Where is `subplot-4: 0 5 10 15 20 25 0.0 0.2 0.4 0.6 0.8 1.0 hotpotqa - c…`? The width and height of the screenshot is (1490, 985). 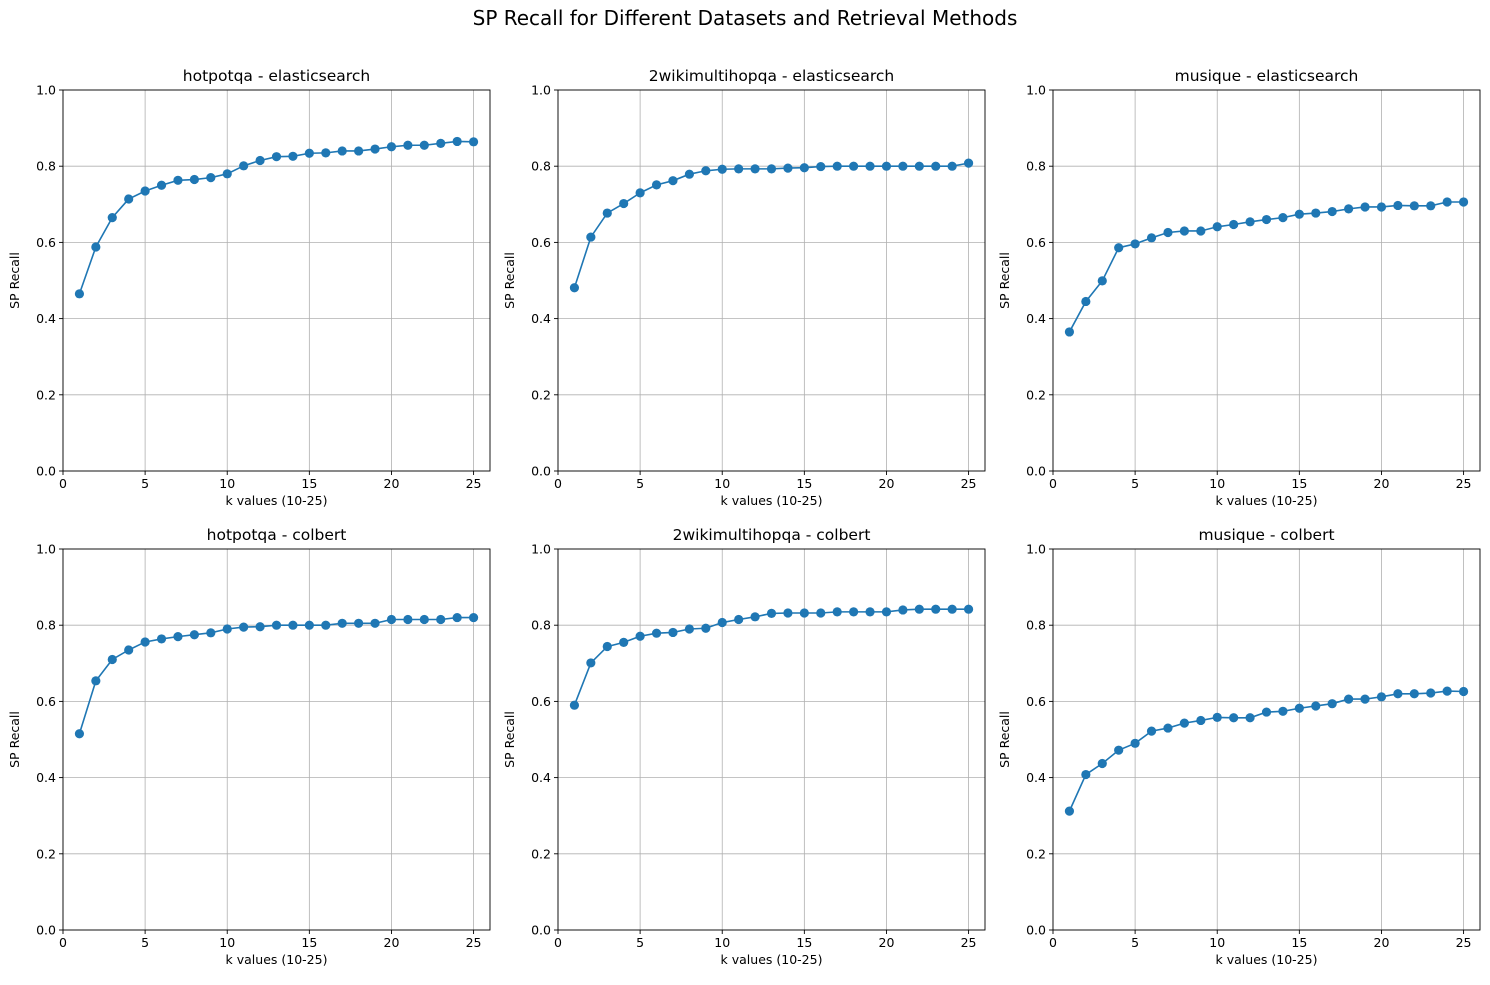 subplot-4: 0 5 10 15 20 25 0.0 0.2 0.4 0.6 0.8 1.0 hotpotqa - c… is located at coordinates (249, 746).